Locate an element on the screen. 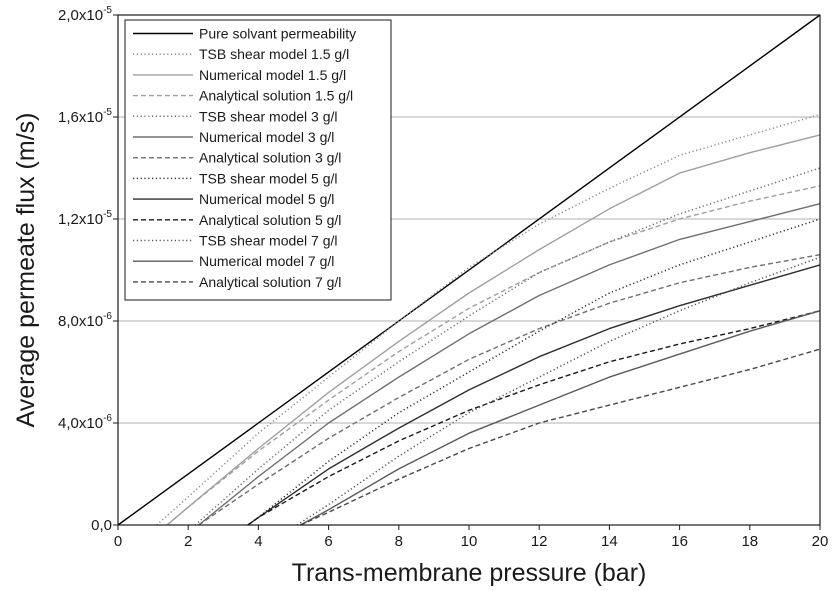 The image size is (833, 591). y-tick-label-4: 1,6x10⁻⁵ is located at coordinates (85, 116).